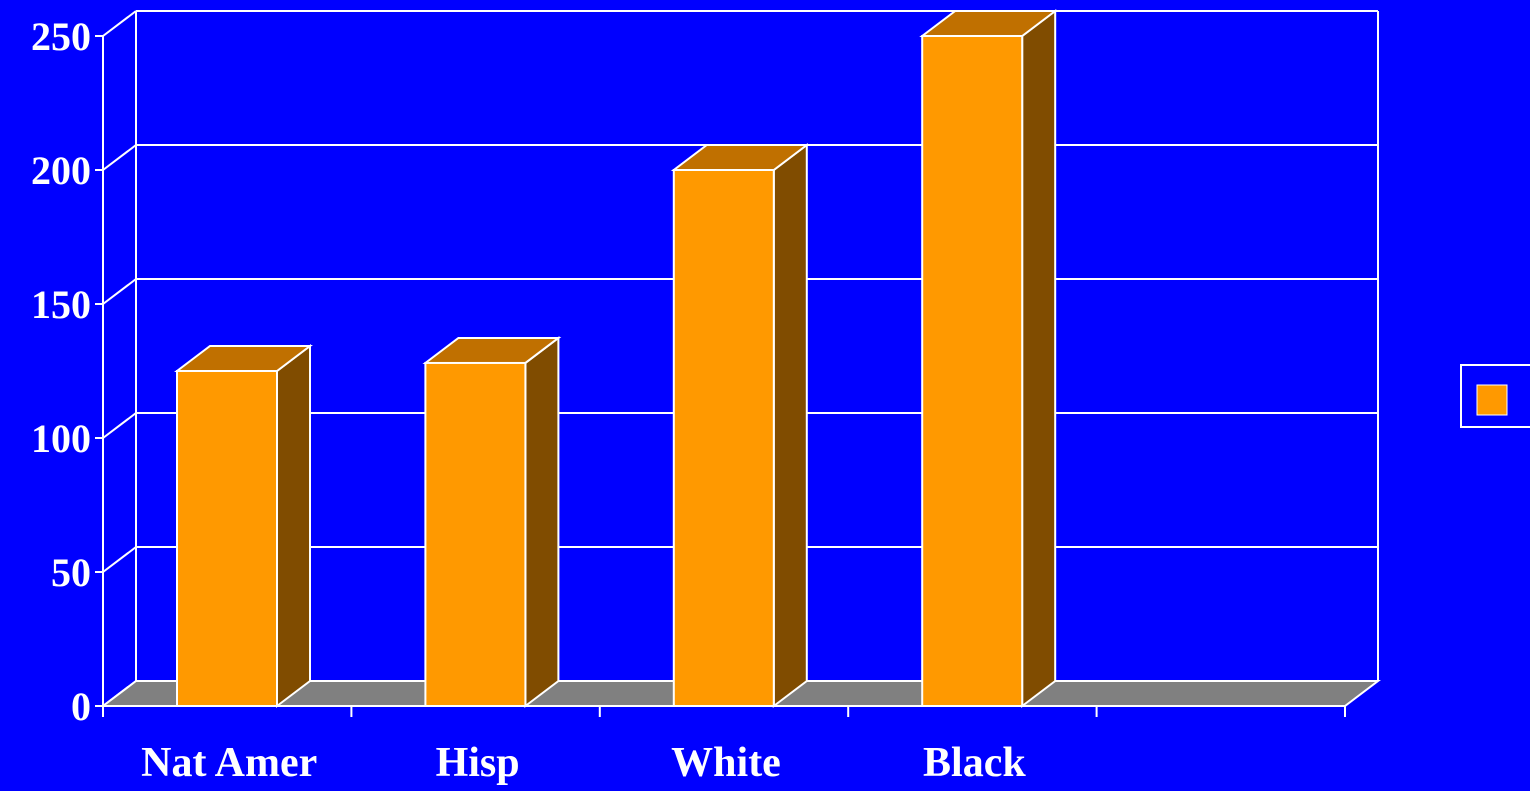 Image resolution: width=1530 pixels, height=791 pixels. What do you see at coordinates (726, 763) in the screenshot?
I see `x-tick-label: White` at bounding box center [726, 763].